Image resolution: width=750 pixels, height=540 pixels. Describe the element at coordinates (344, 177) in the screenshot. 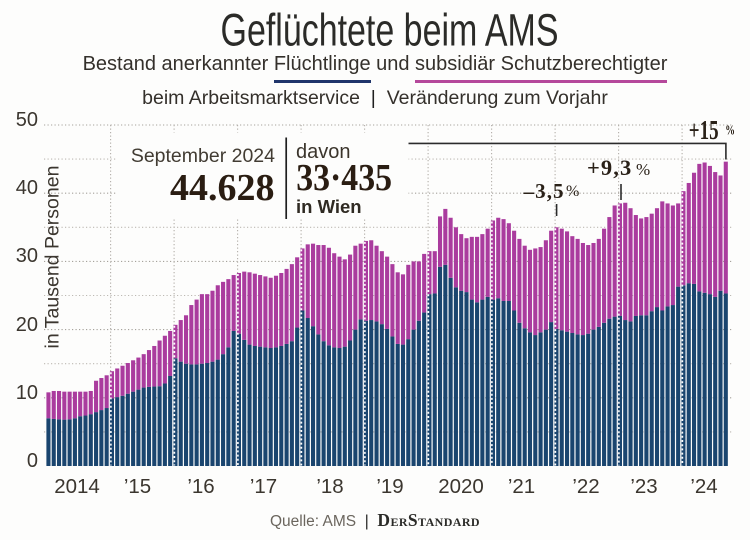

I see `svg-text: 33·435` at that location.